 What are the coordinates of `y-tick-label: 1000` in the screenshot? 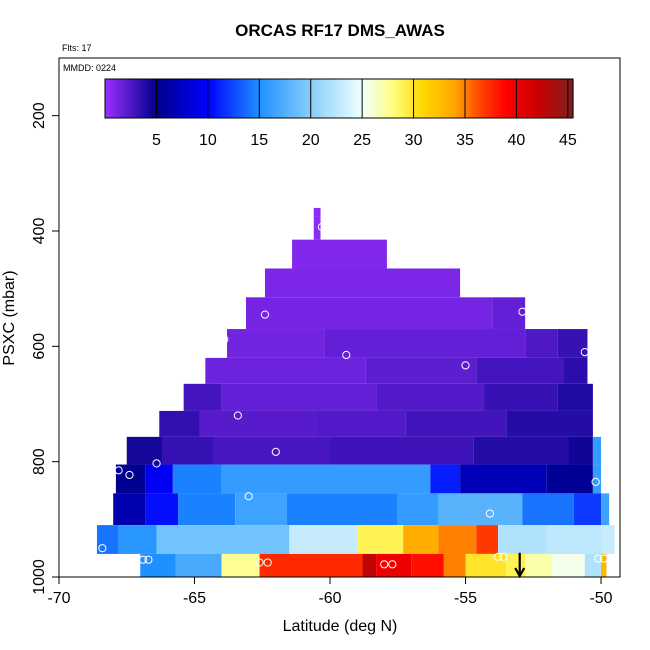 It's located at (39, 577).